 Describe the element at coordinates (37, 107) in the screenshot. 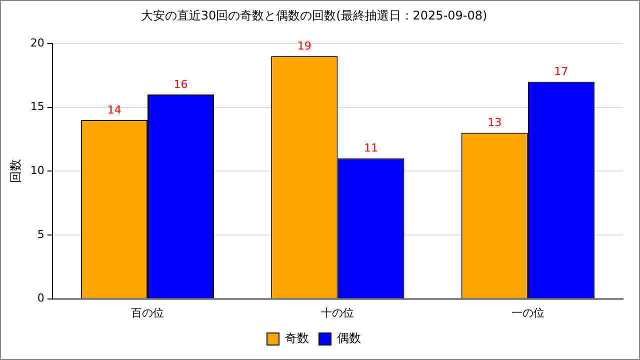

I see `y-tick-label: 15` at that location.